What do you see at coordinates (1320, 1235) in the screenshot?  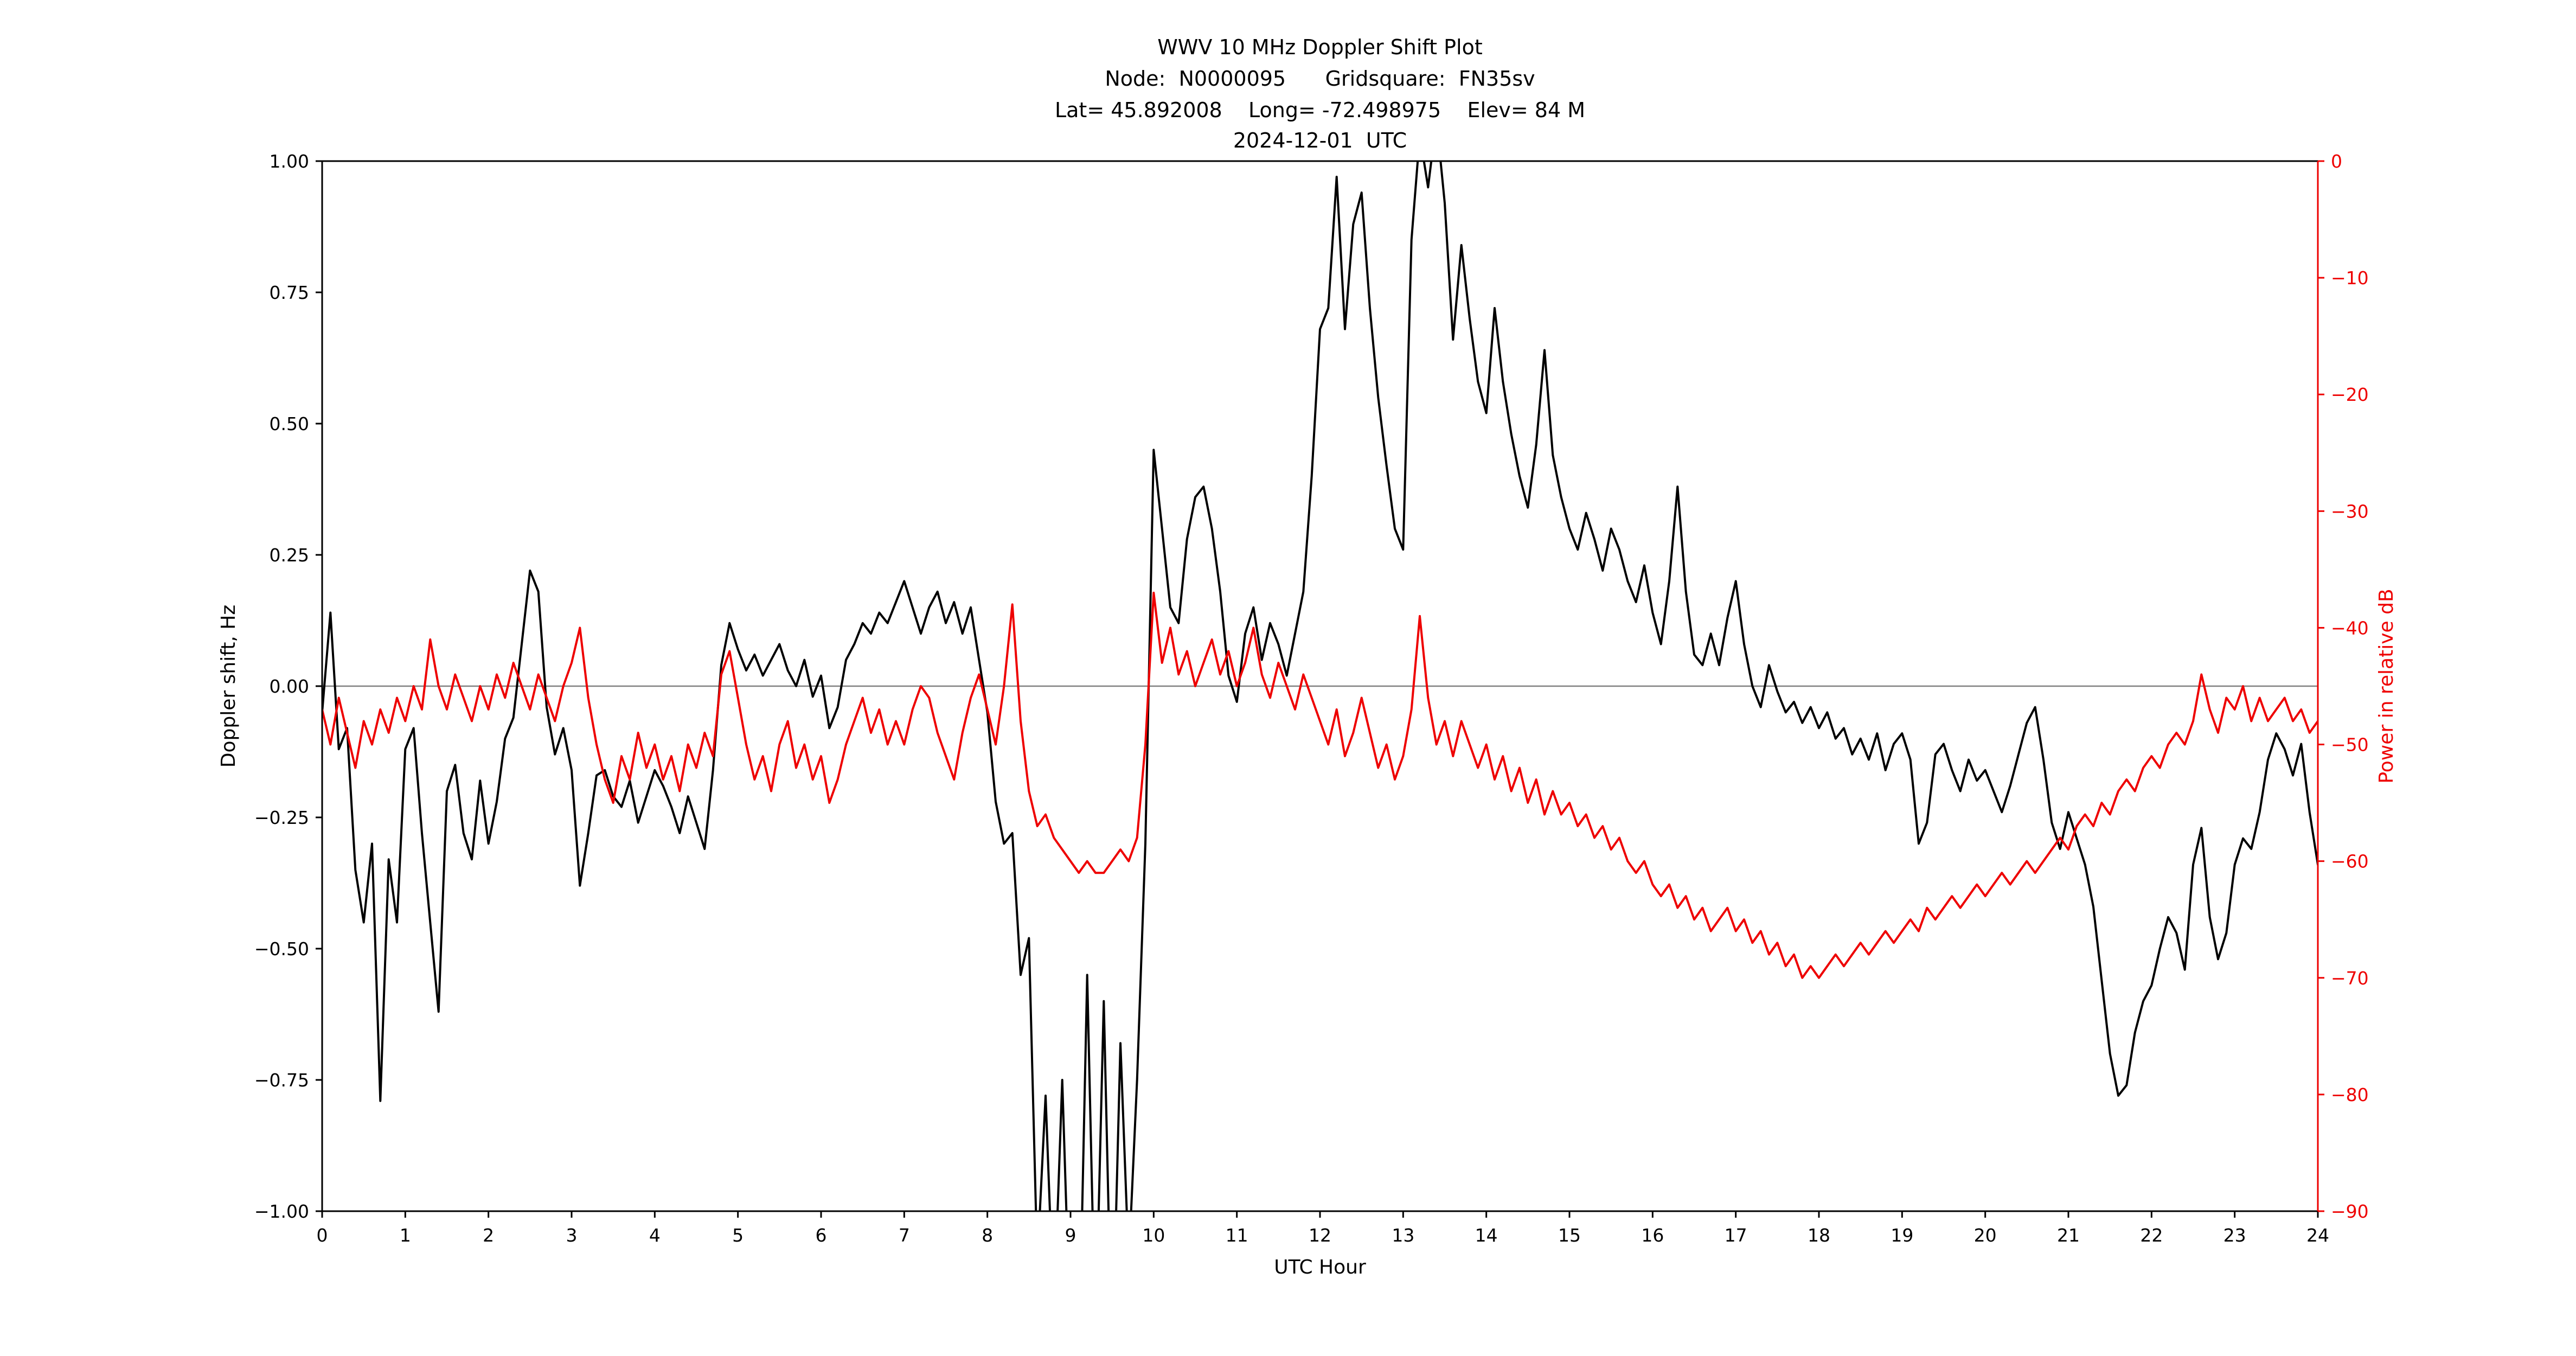 I see `x-tick-label: 12` at bounding box center [1320, 1235].